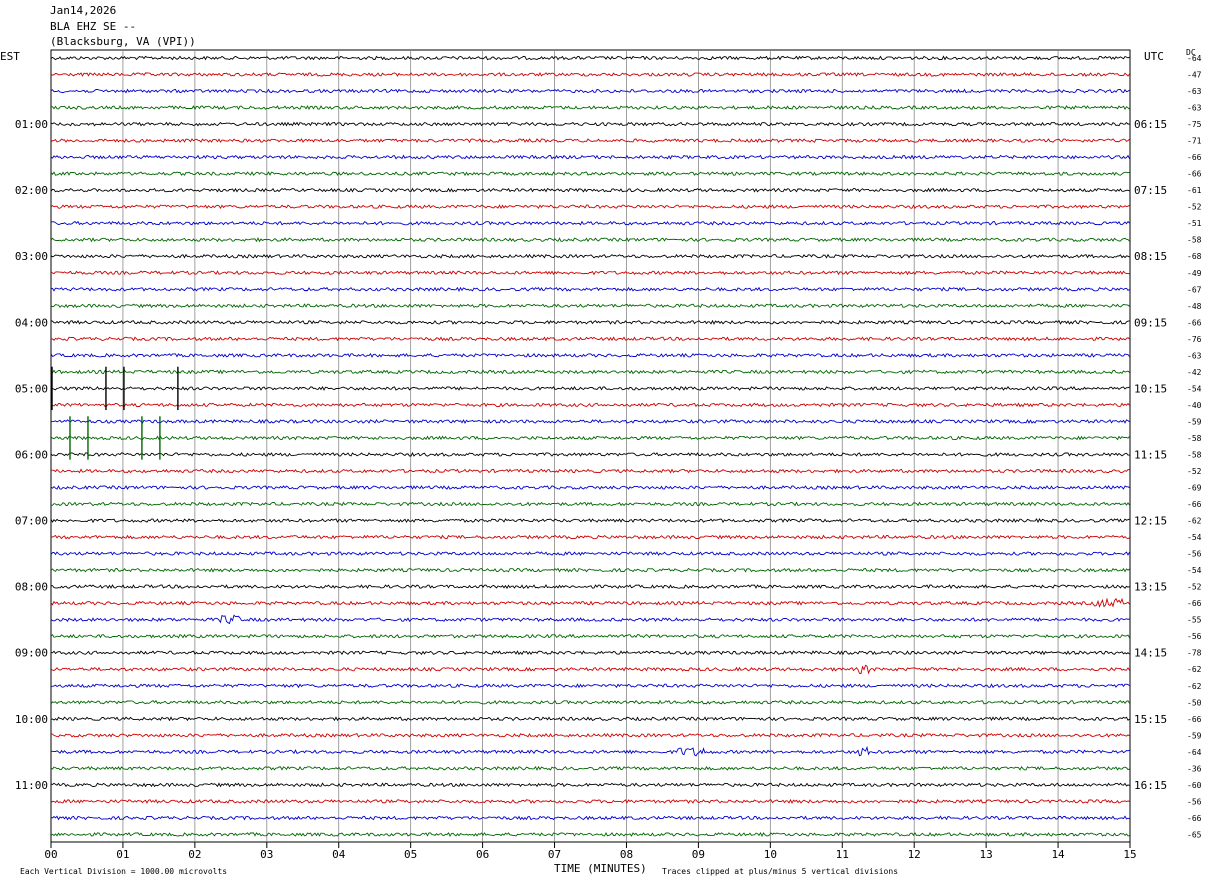 Image resolution: width=1210 pixels, height=886 pixels. I want to click on right-hour-label: 15:15, so click(1150, 719).